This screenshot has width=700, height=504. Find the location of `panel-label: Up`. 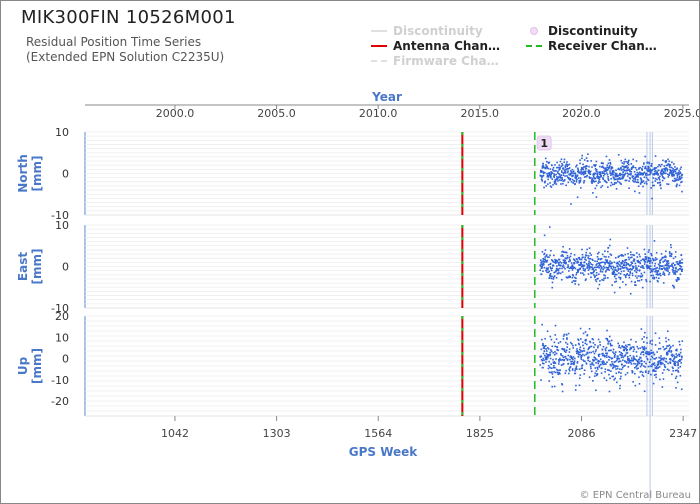

panel-label: Up is located at coordinates (23, 365).